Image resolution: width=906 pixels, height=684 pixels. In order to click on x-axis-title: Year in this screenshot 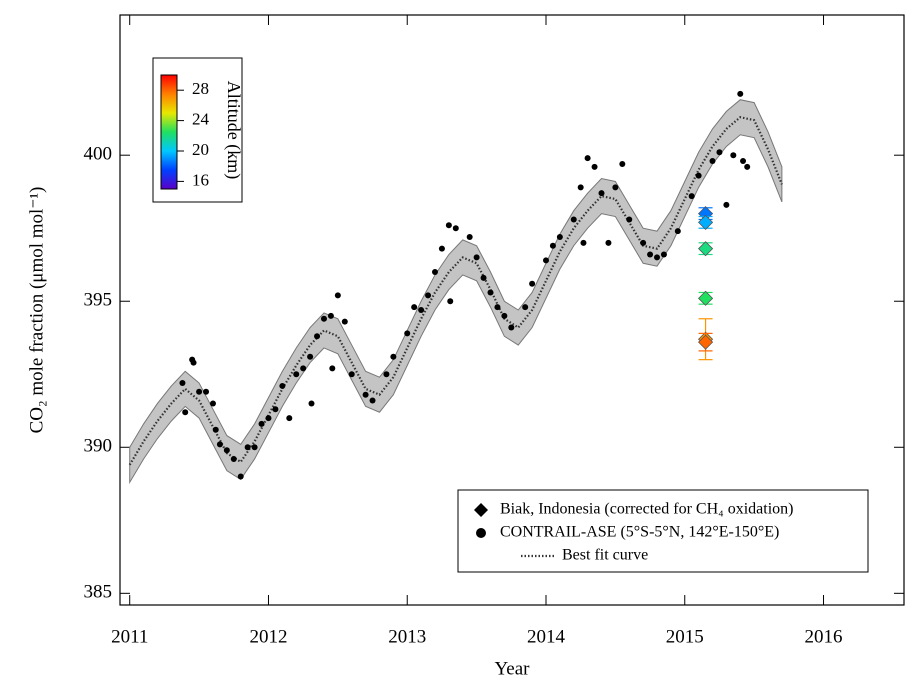, I will do `click(512, 668)`.